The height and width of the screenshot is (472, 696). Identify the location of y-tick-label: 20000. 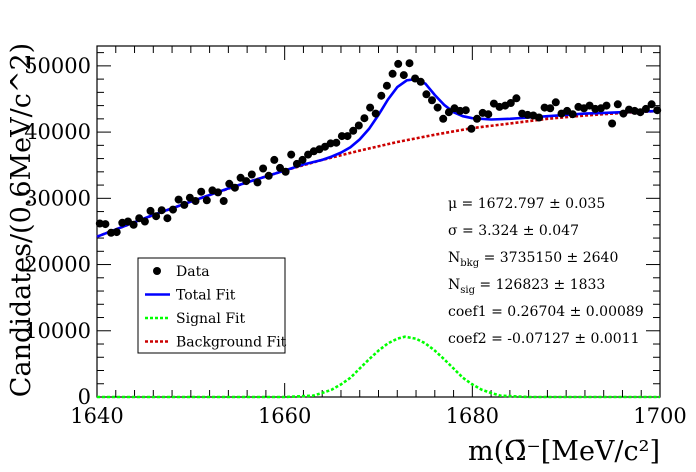
(57, 265).